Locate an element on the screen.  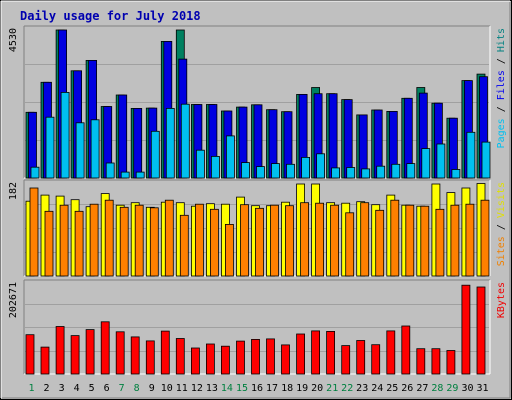
x-tick-label: 9 is located at coordinates (152, 388).